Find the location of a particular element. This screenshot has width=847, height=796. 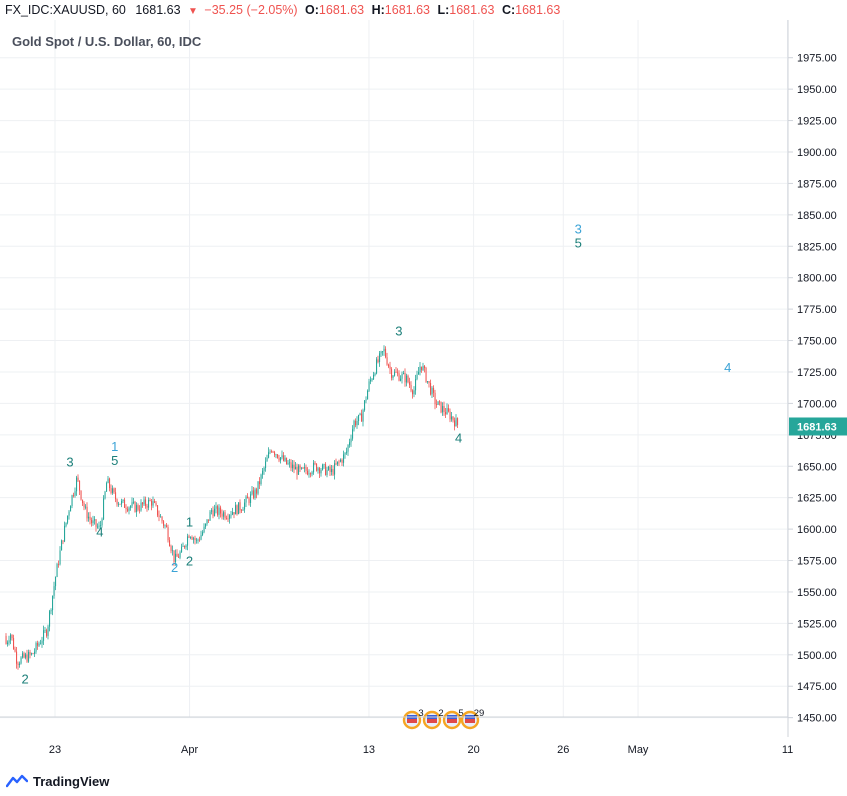

time-axis: 23Apr132026May1118 is located at coordinates (448, 750).